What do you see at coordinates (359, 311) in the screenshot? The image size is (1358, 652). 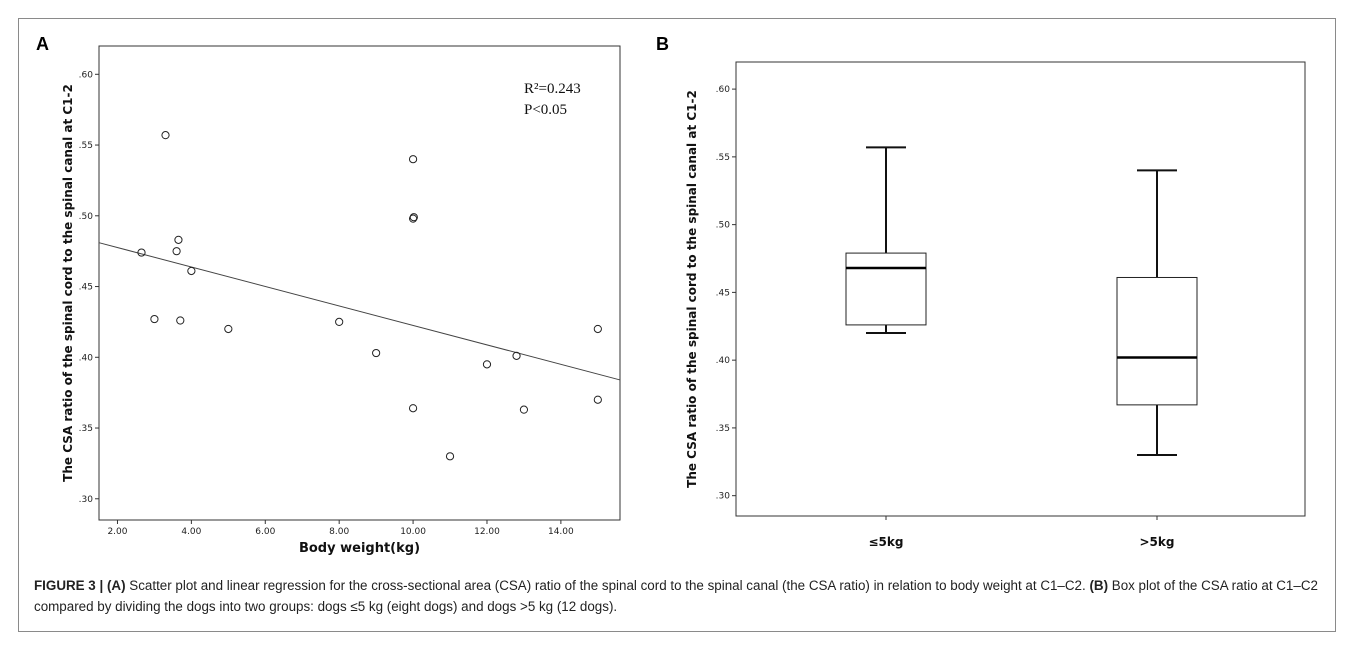 I see `regression-line` at bounding box center [359, 311].